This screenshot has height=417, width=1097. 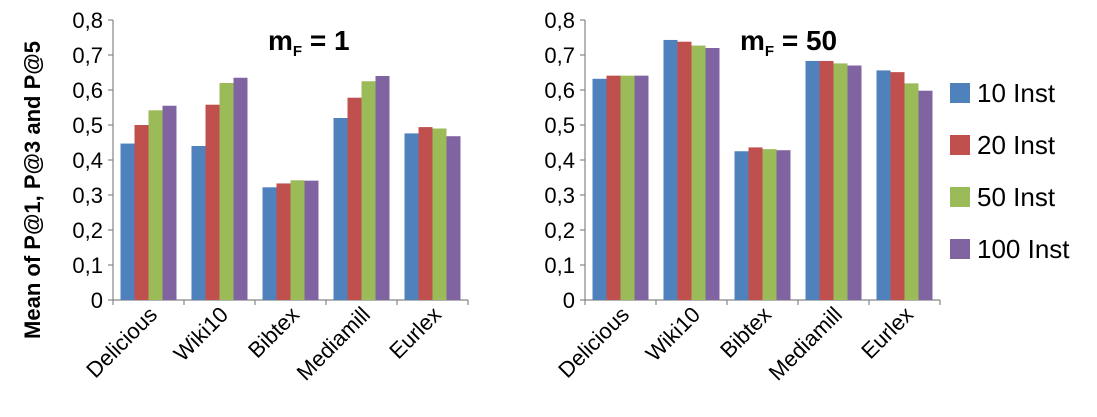 What do you see at coordinates (1023, 249) in the screenshot?
I see `legend-label: 100 Inst` at bounding box center [1023, 249].